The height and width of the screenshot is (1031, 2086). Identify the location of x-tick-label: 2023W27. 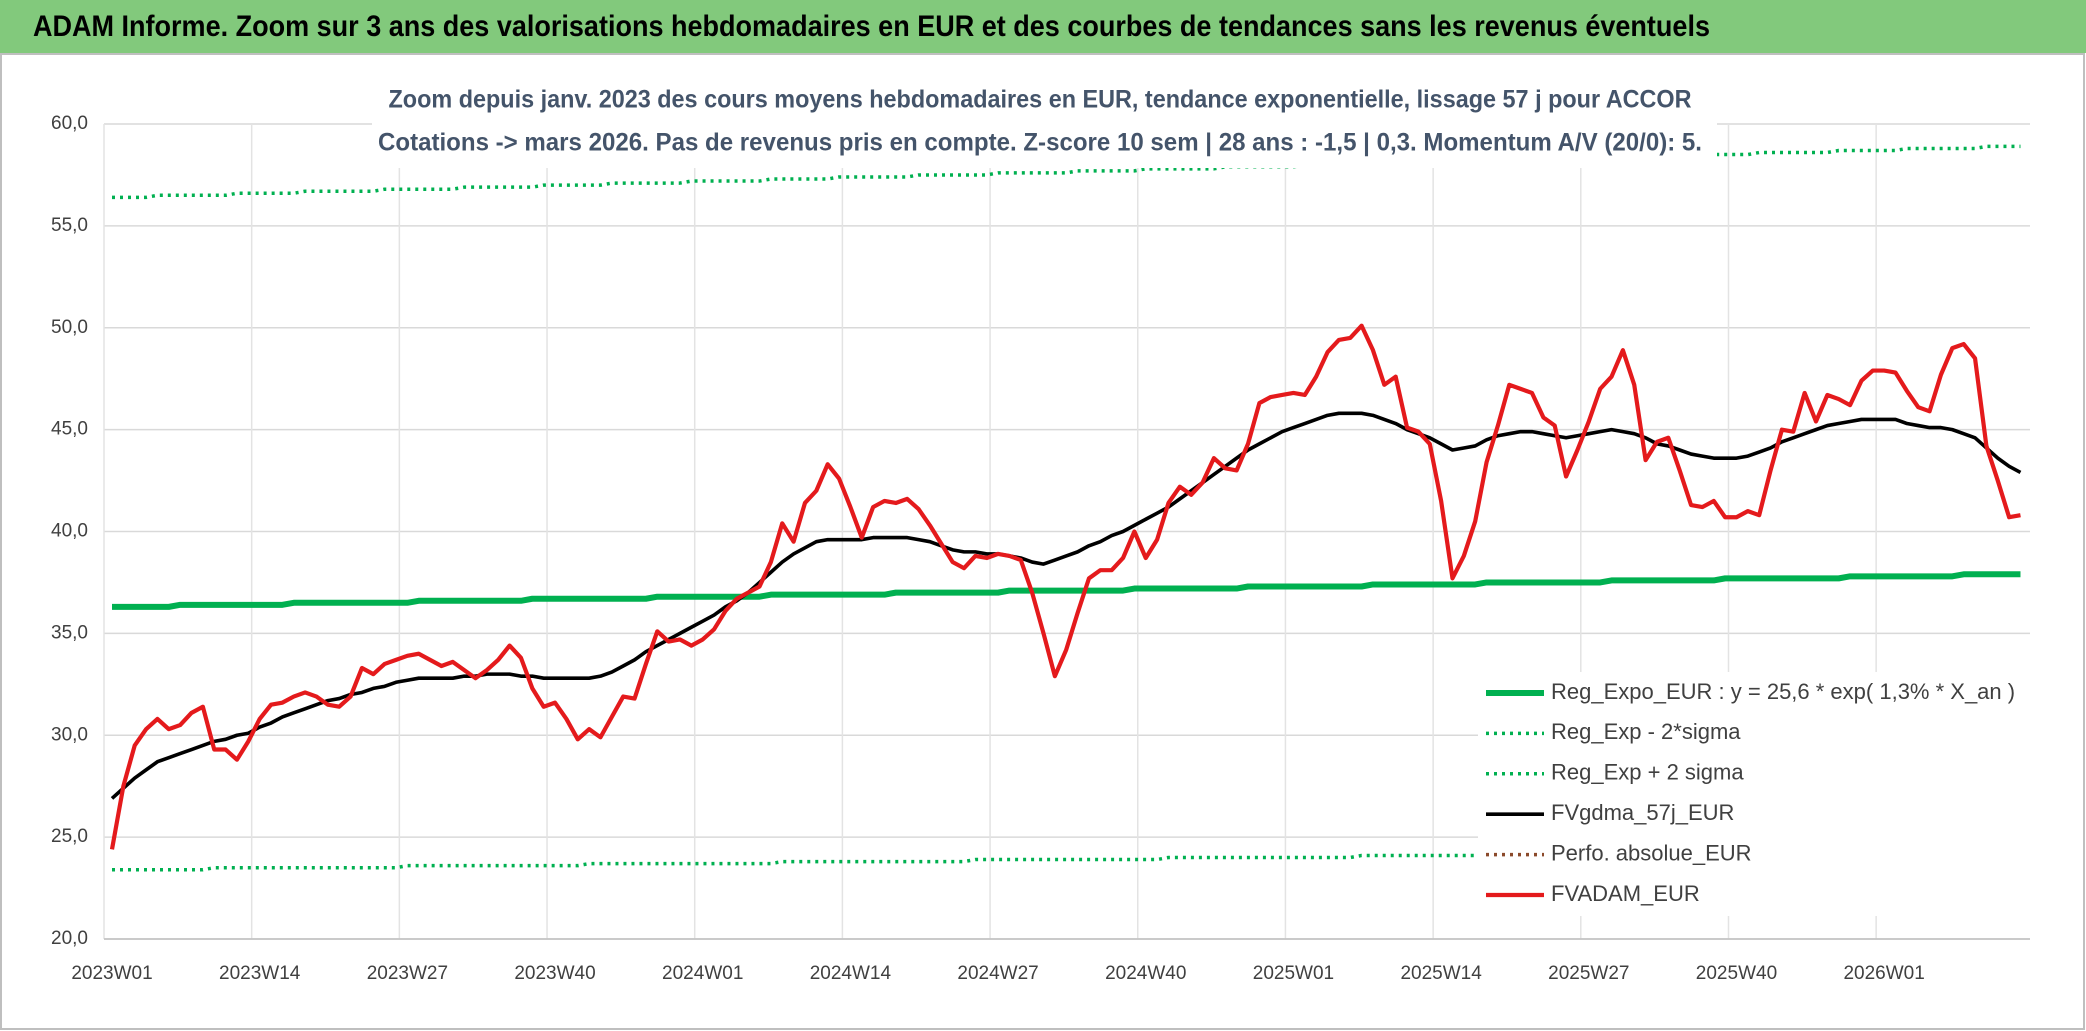
(407, 973).